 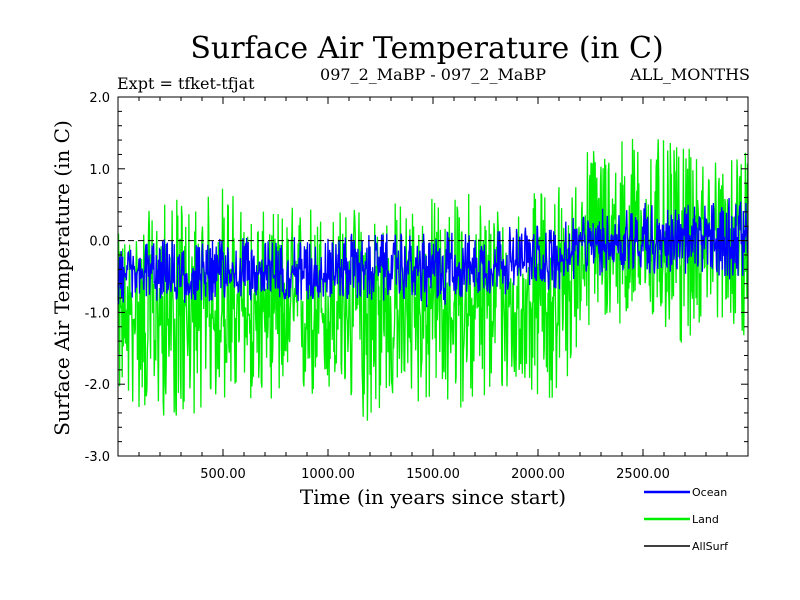 I want to click on y-tick-label: 1.0, so click(x=99, y=170).